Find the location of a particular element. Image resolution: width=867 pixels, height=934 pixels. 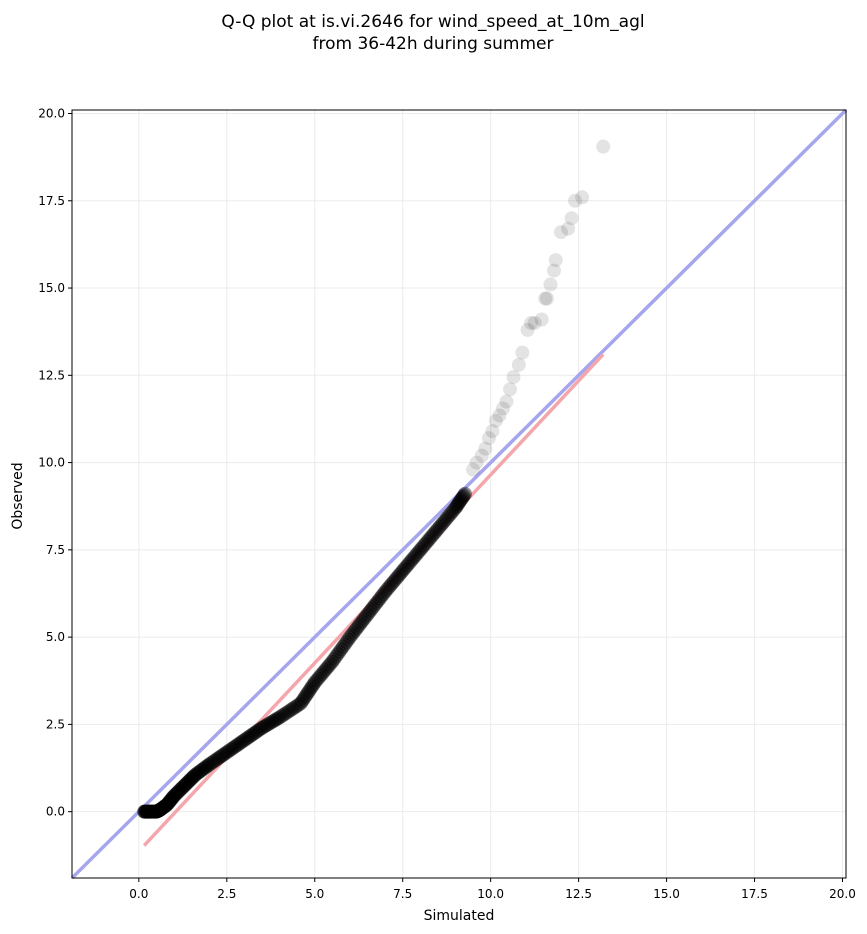

y-tick-label: 7.5 is located at coordinates (55, 550).